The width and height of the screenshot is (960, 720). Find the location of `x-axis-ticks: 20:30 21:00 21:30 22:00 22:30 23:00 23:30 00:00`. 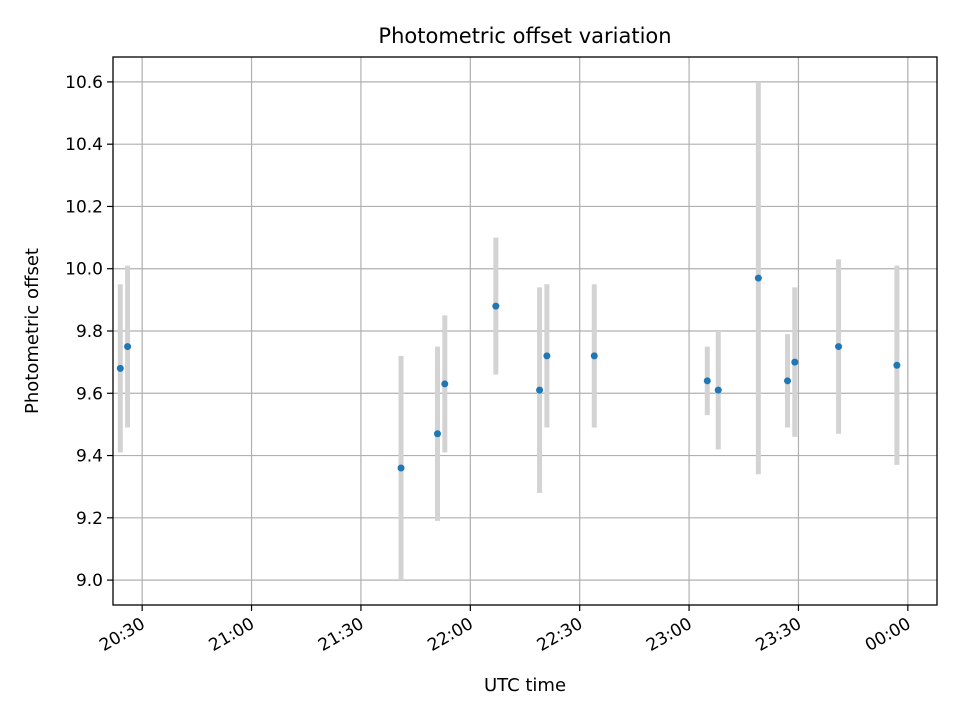

x-axis-ticks: 20:30 21:00 21:30 22:00 22:30 23:00 23:30 00:00 is located at coordinates (505, 630).